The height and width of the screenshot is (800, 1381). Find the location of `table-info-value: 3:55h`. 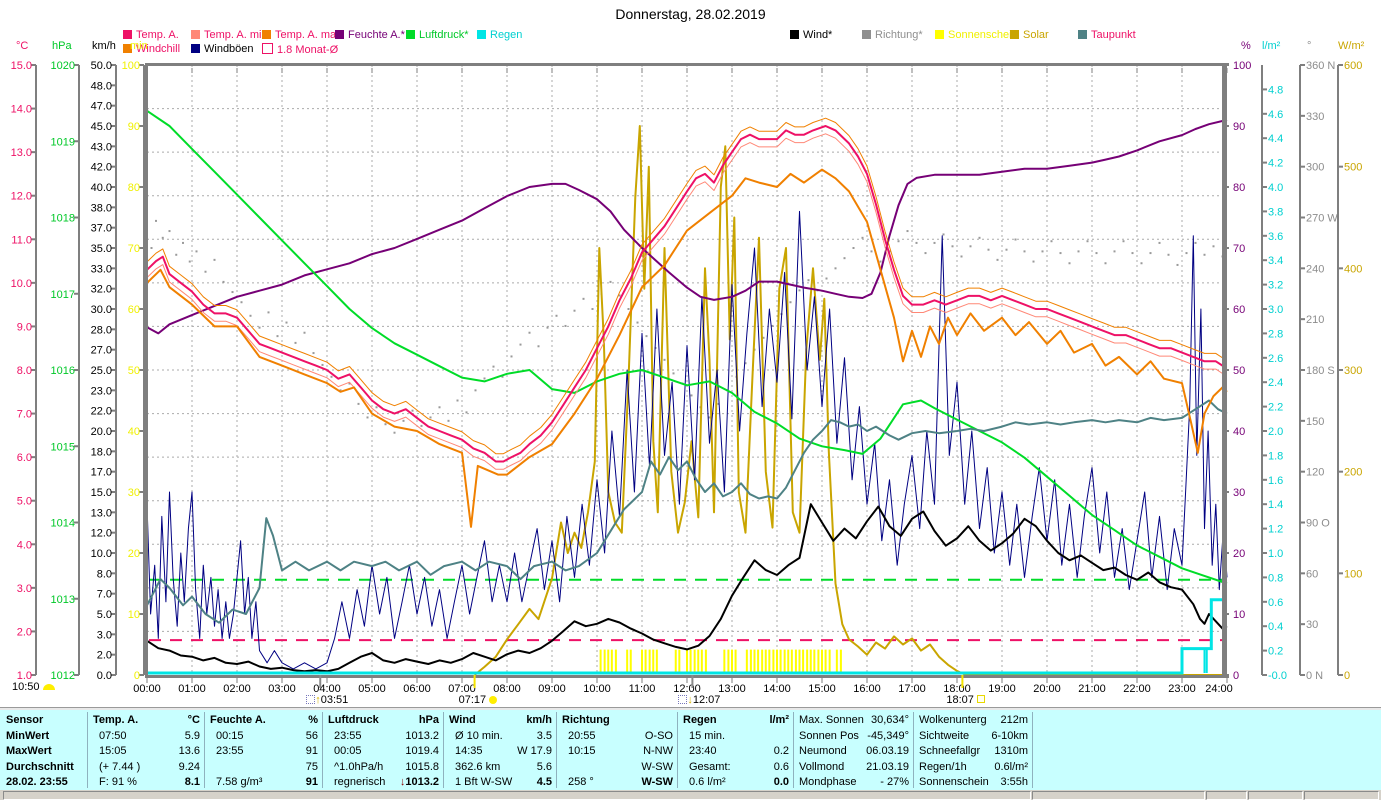

table-info-value: 3:55h is located at coordinates (1014, 782).